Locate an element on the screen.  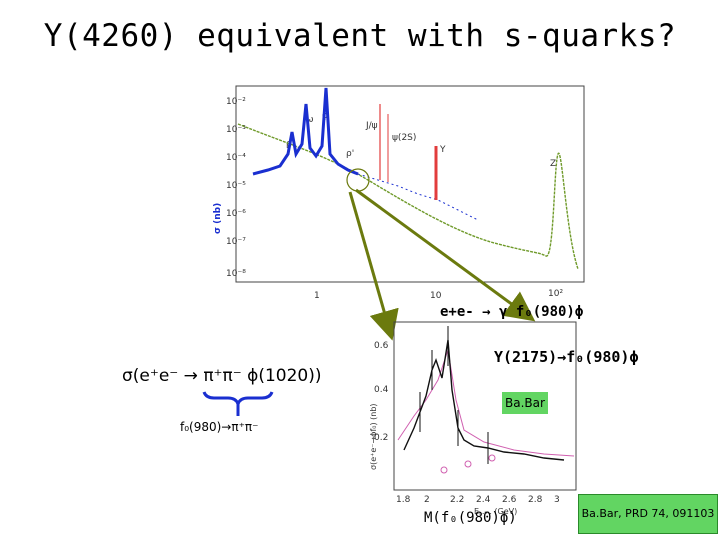
process-label: e+e- → γ f₀(980)ϕ is located at coordinates (512, 312).